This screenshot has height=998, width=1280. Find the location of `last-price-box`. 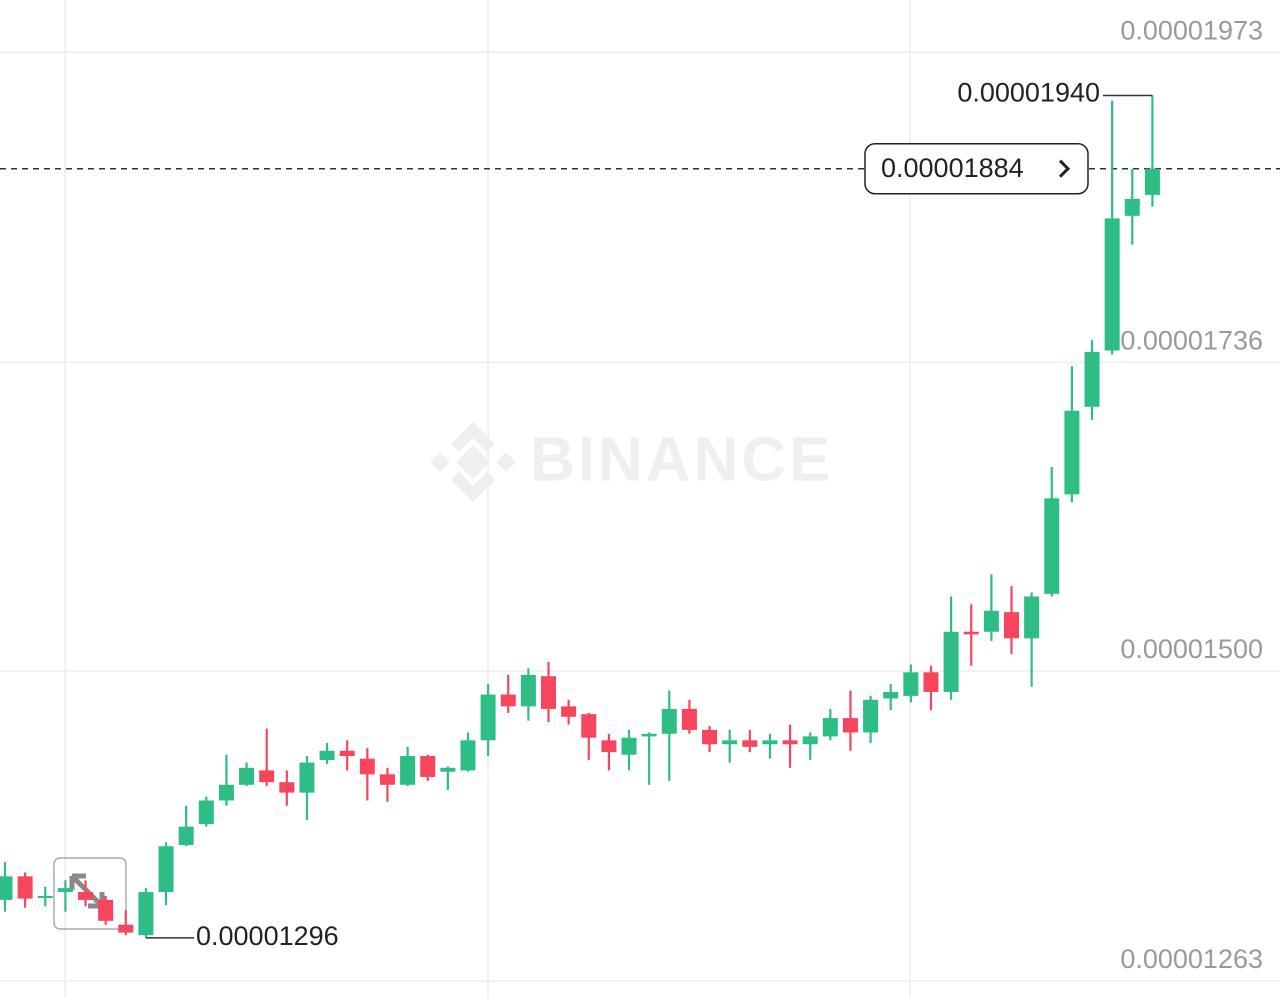

last-price-box is located at coordinates (976, 168).